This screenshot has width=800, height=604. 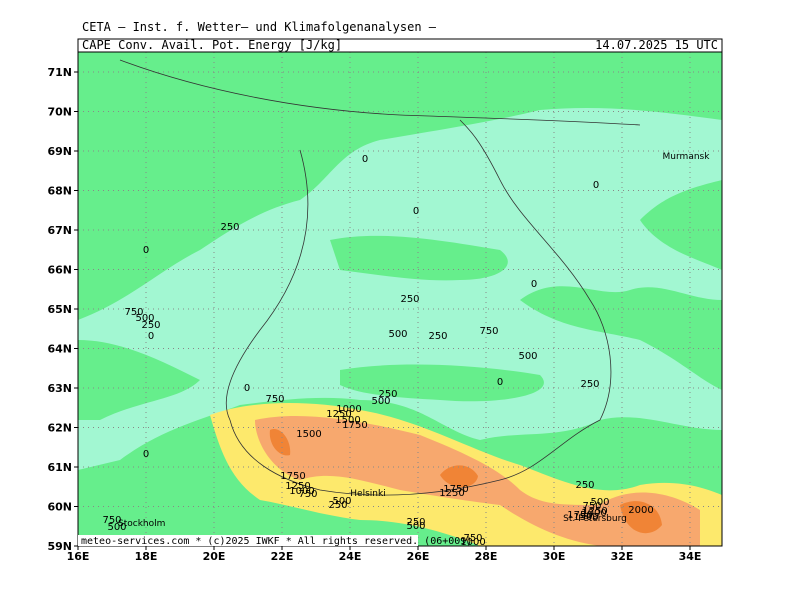 I want to click on lon-label: 26E, so click(x=418, y=556).